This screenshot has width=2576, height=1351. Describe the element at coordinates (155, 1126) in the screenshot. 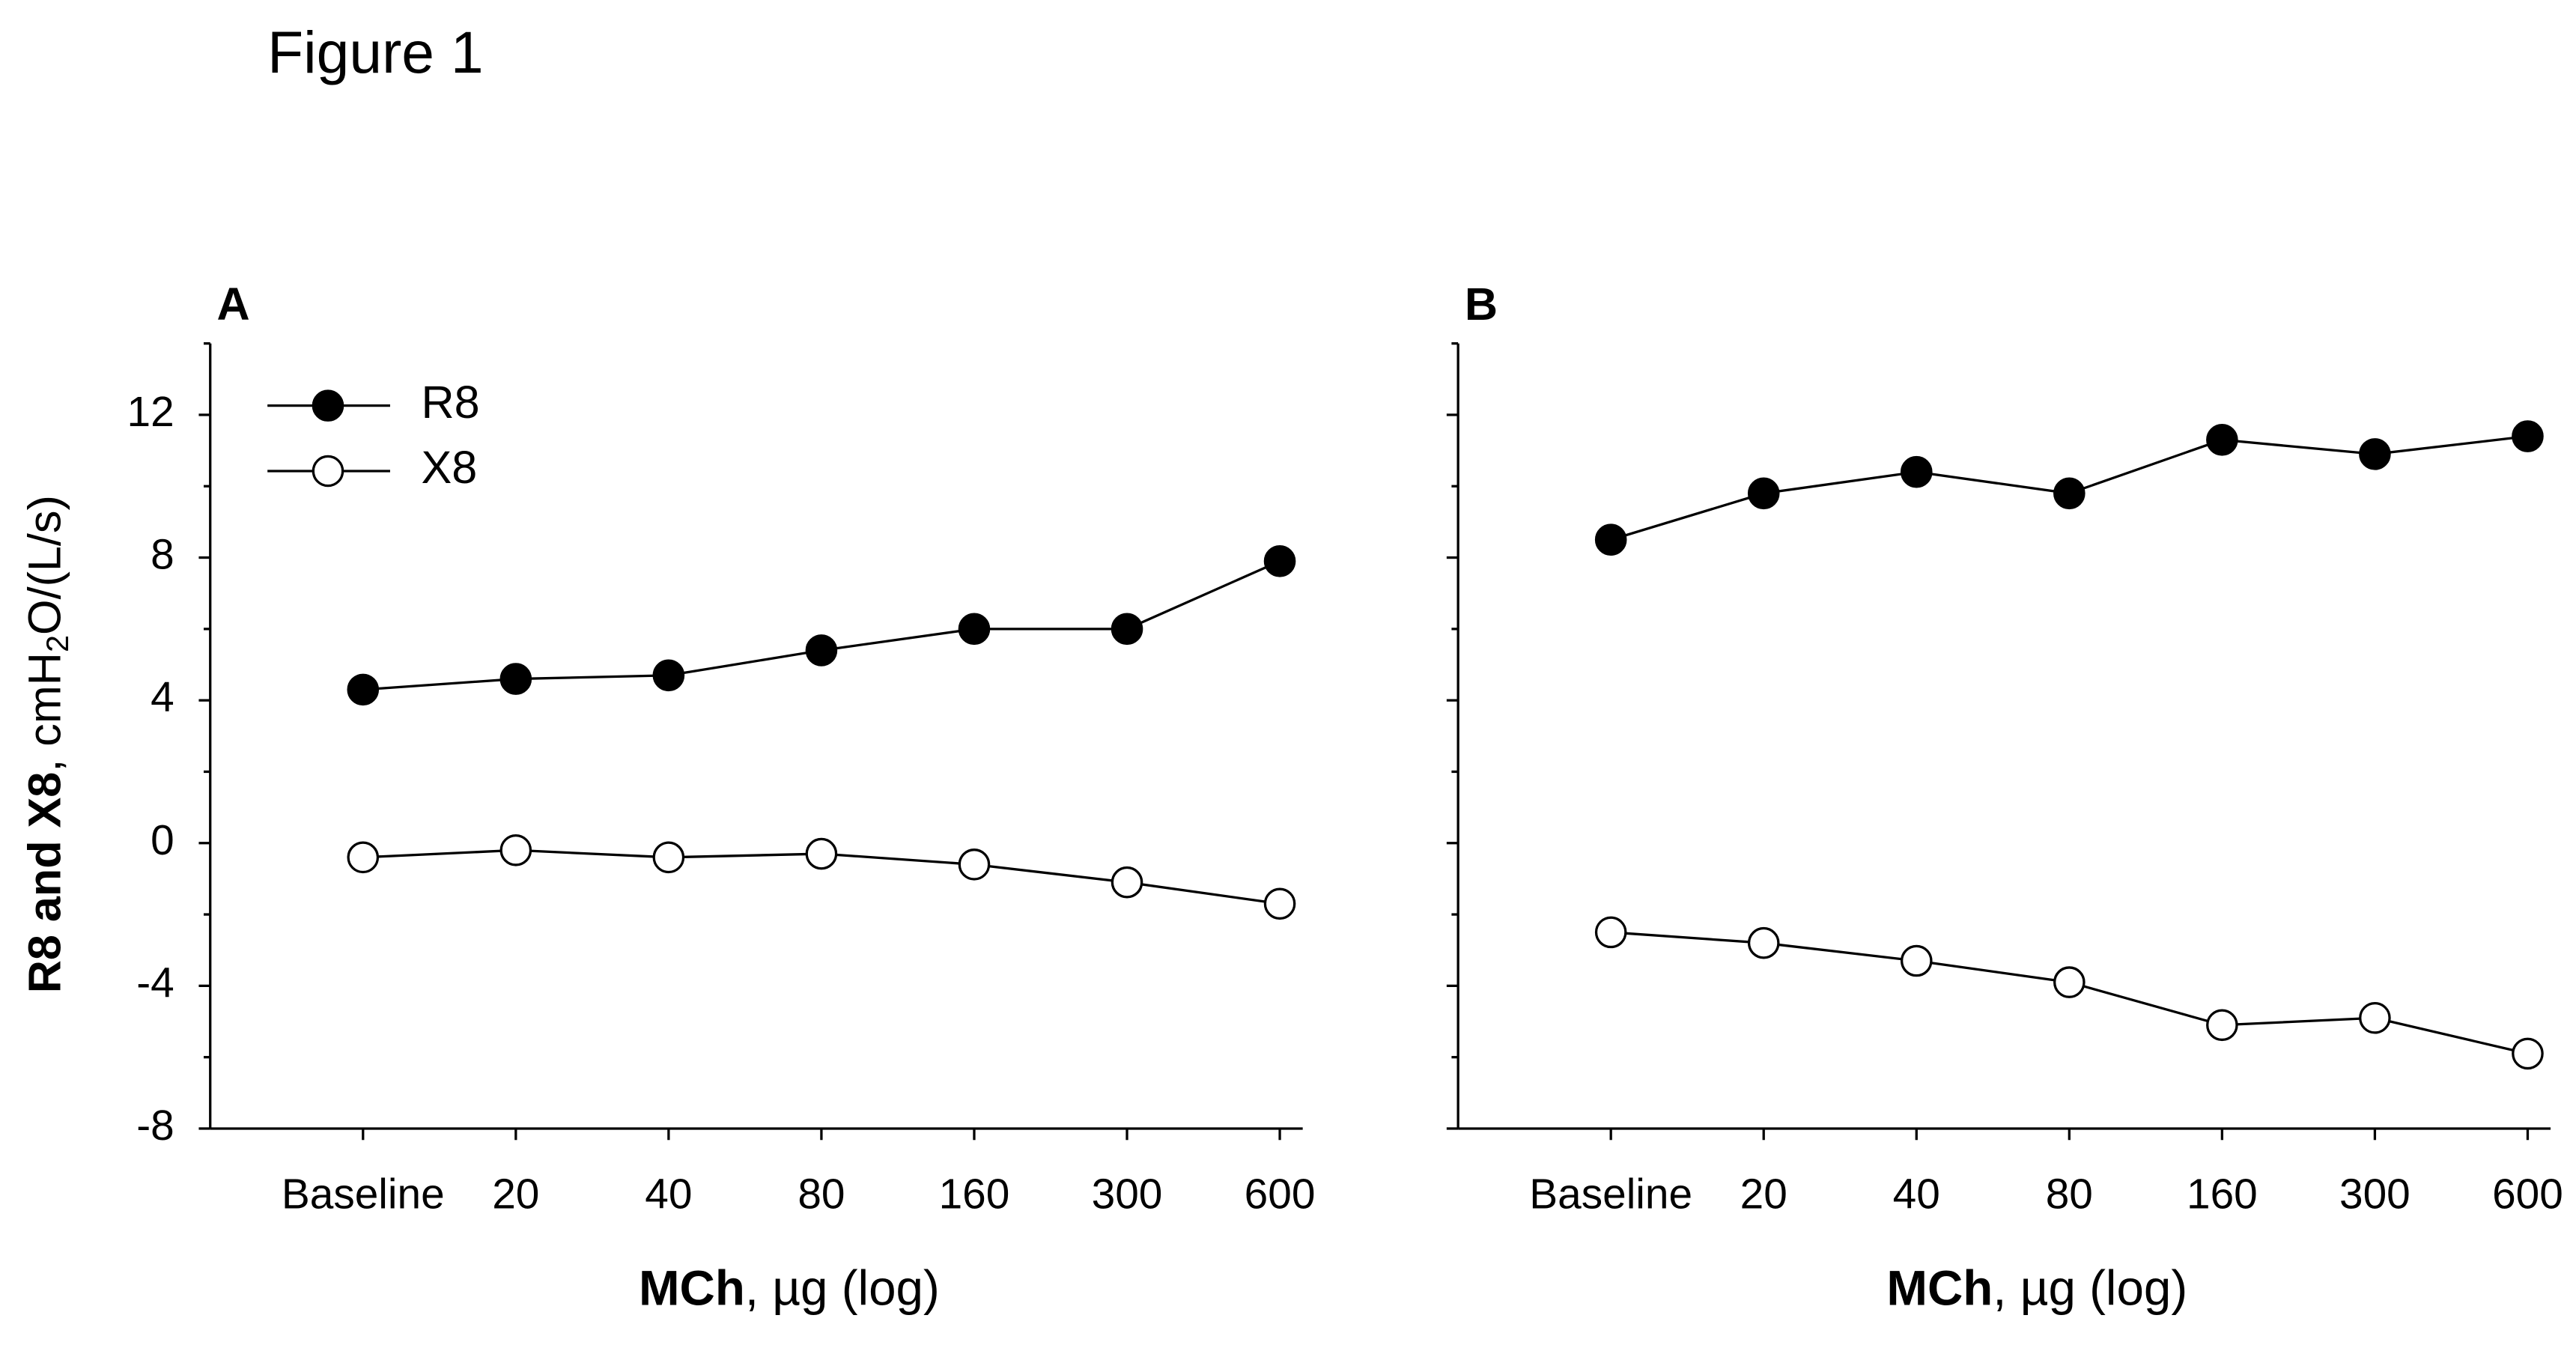

I see `y-tick-label: -8` at that location.